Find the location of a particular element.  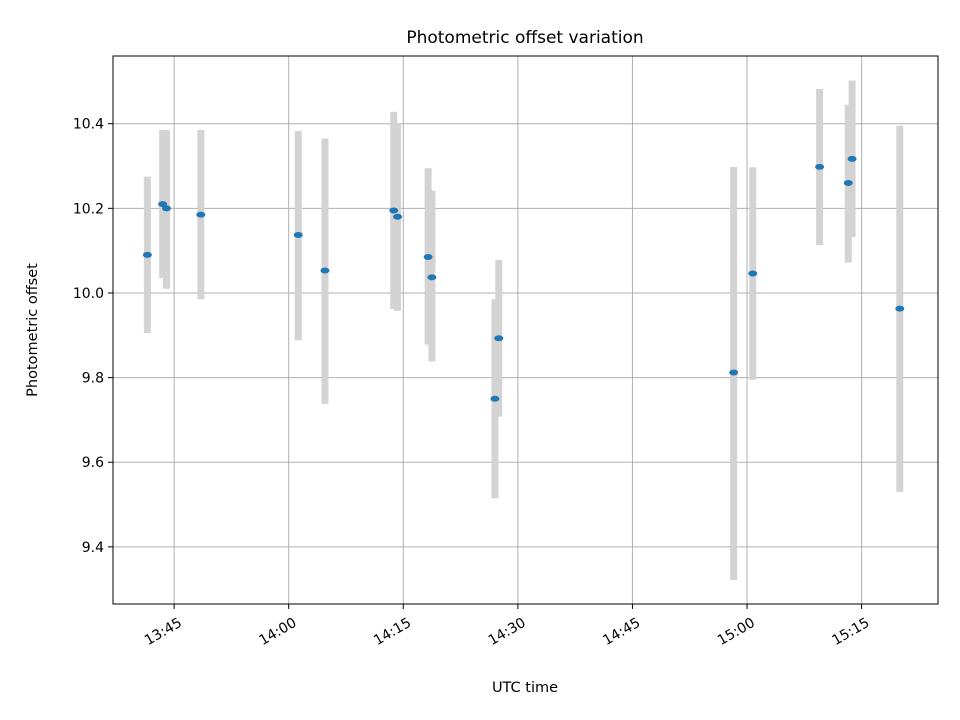

y-tick-label: 10.4 is located at coordinates (88, 125).